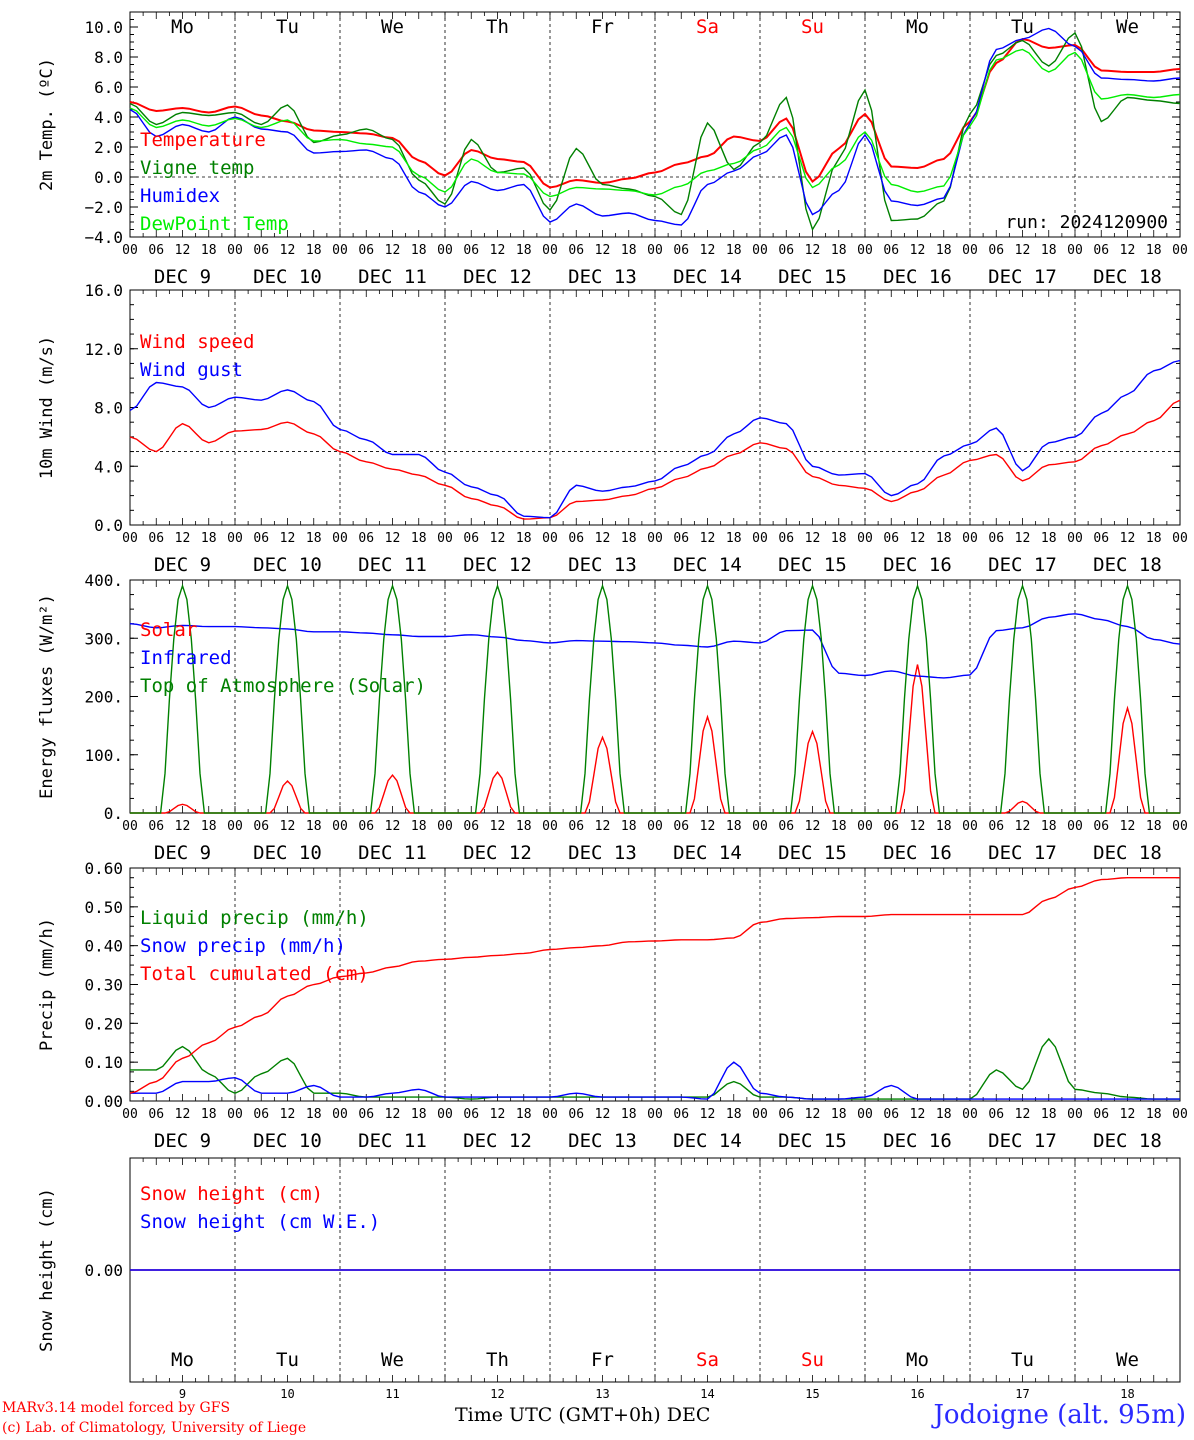  Describe the element at coordinates (108, 147) in the screenshot. I see `y-tick-label: 2.0` at that location.